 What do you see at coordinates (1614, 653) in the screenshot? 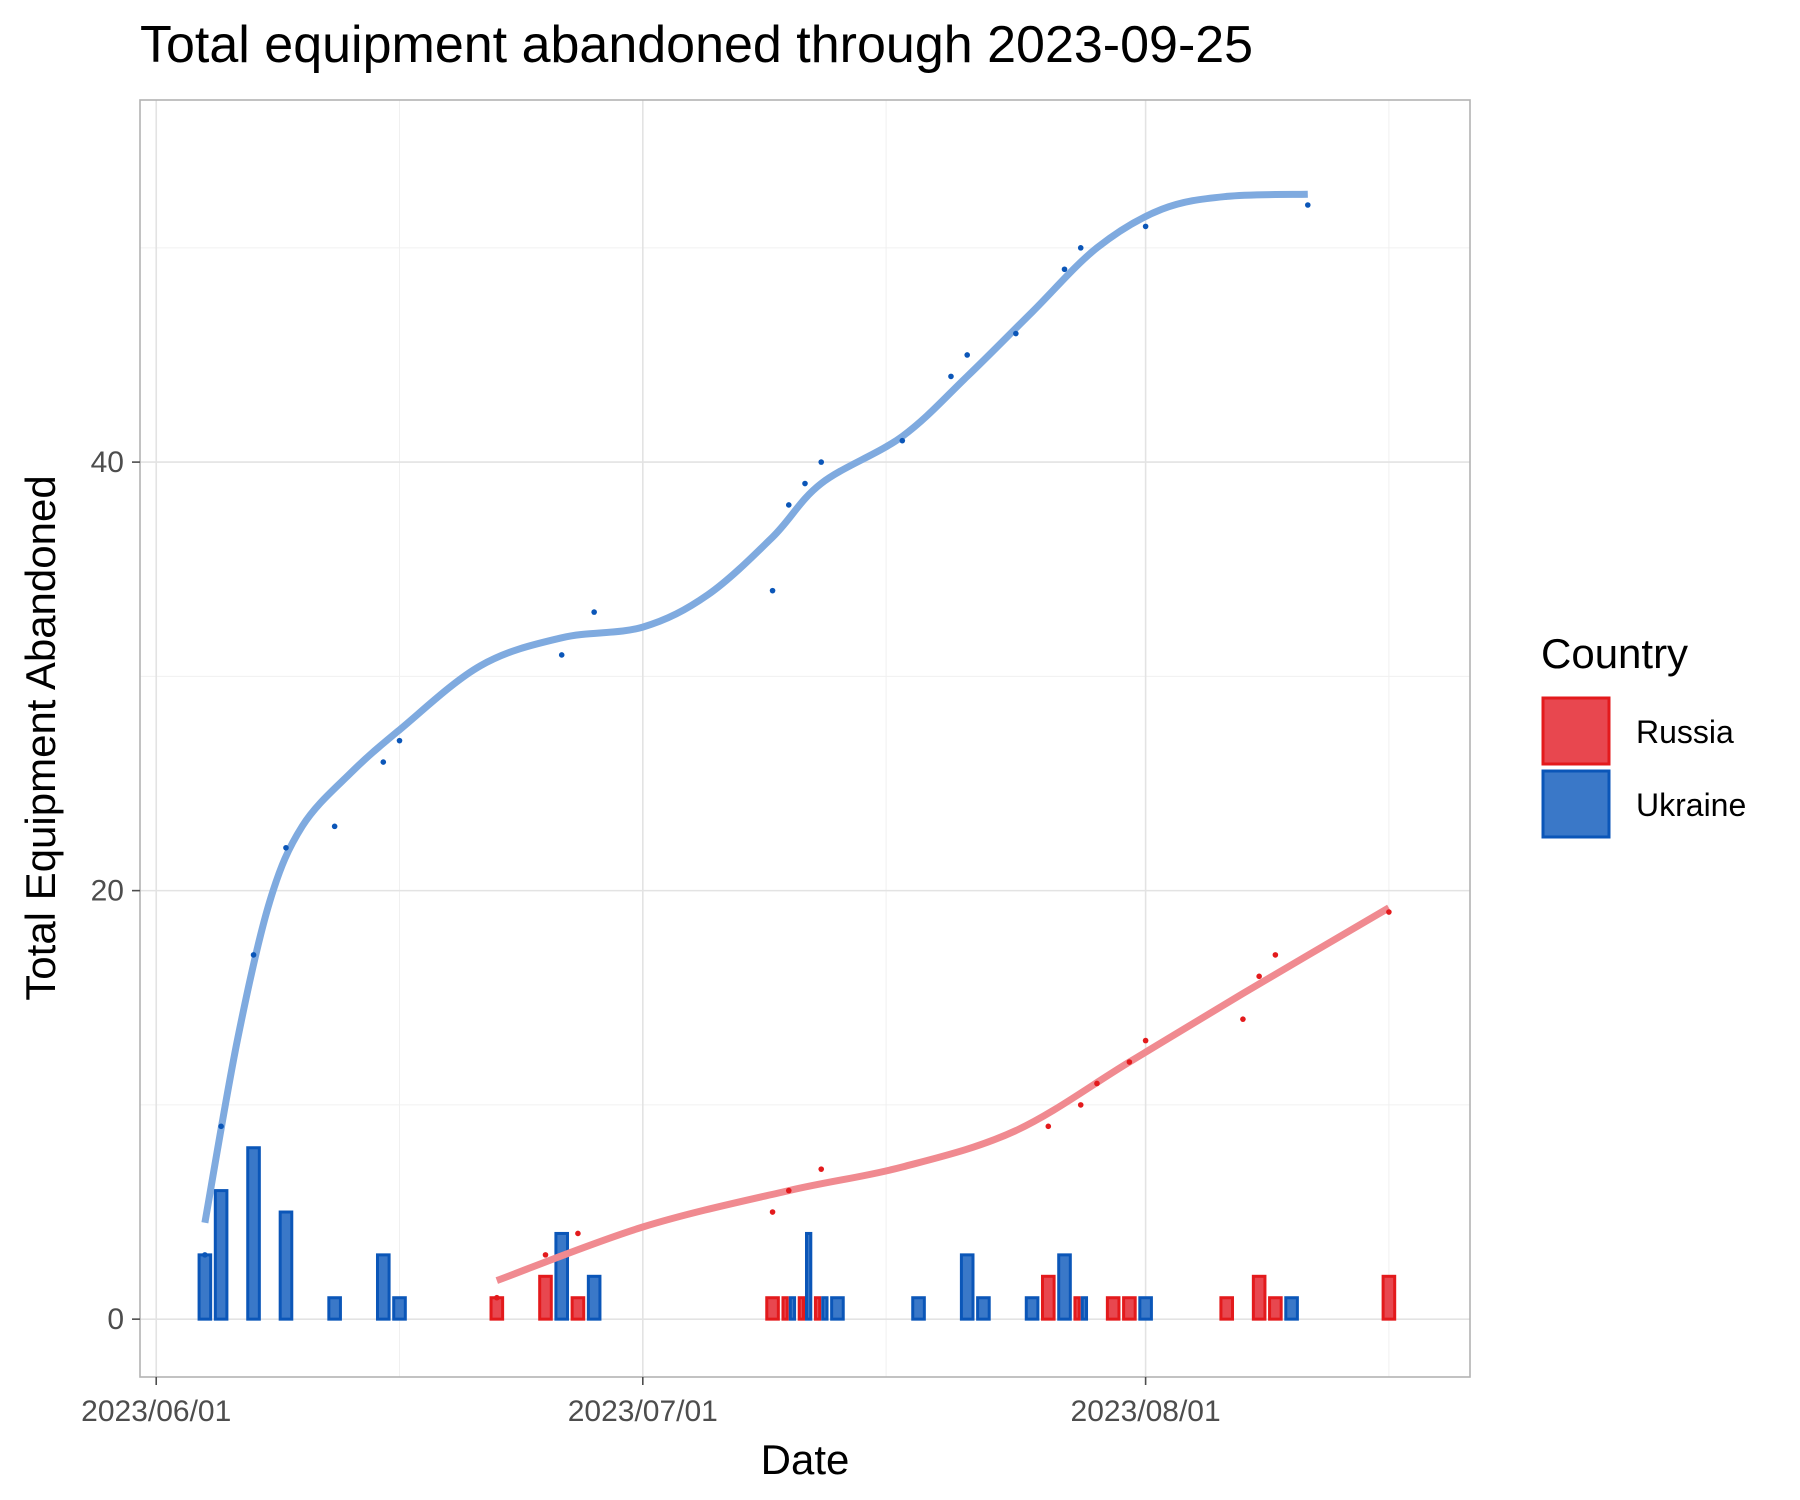
I see `legend-title: Country` at bounding box center [1614, 653].